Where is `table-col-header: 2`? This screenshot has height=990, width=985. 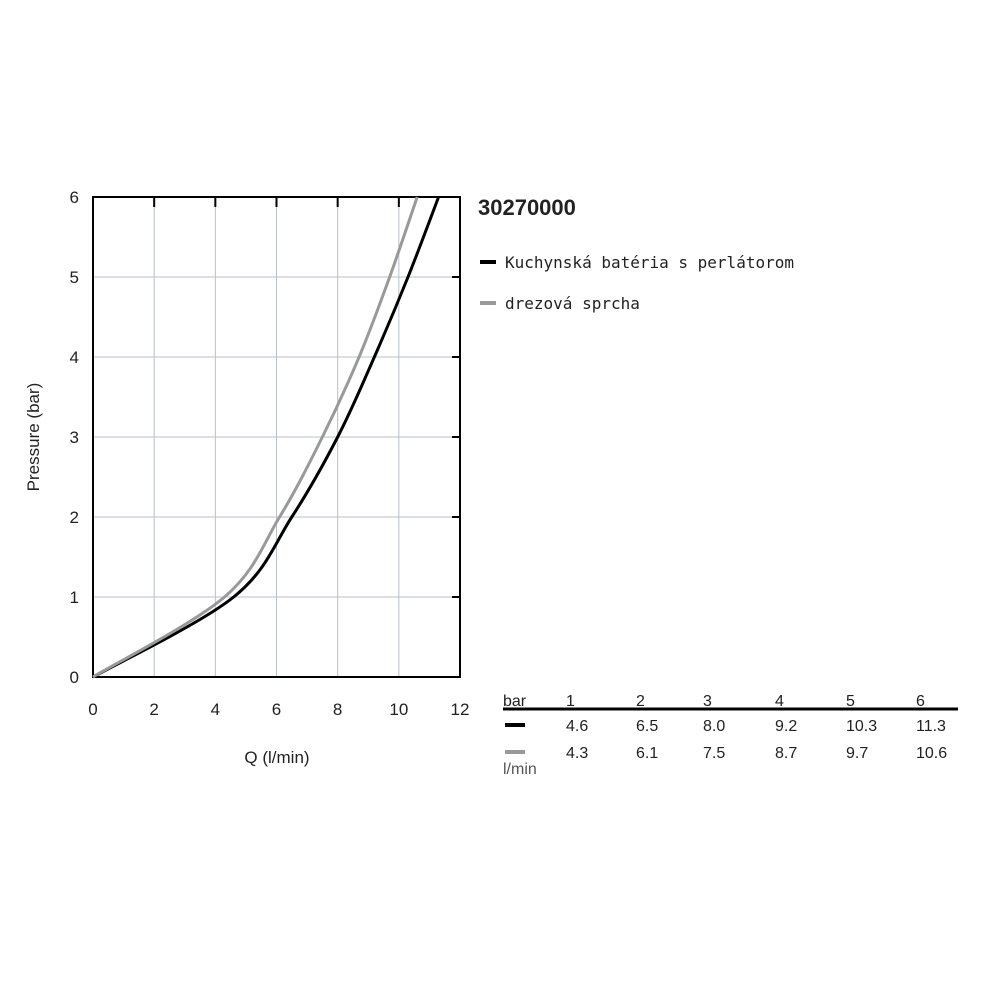
table-col-header: 2 is located at coordinates (640, 701).